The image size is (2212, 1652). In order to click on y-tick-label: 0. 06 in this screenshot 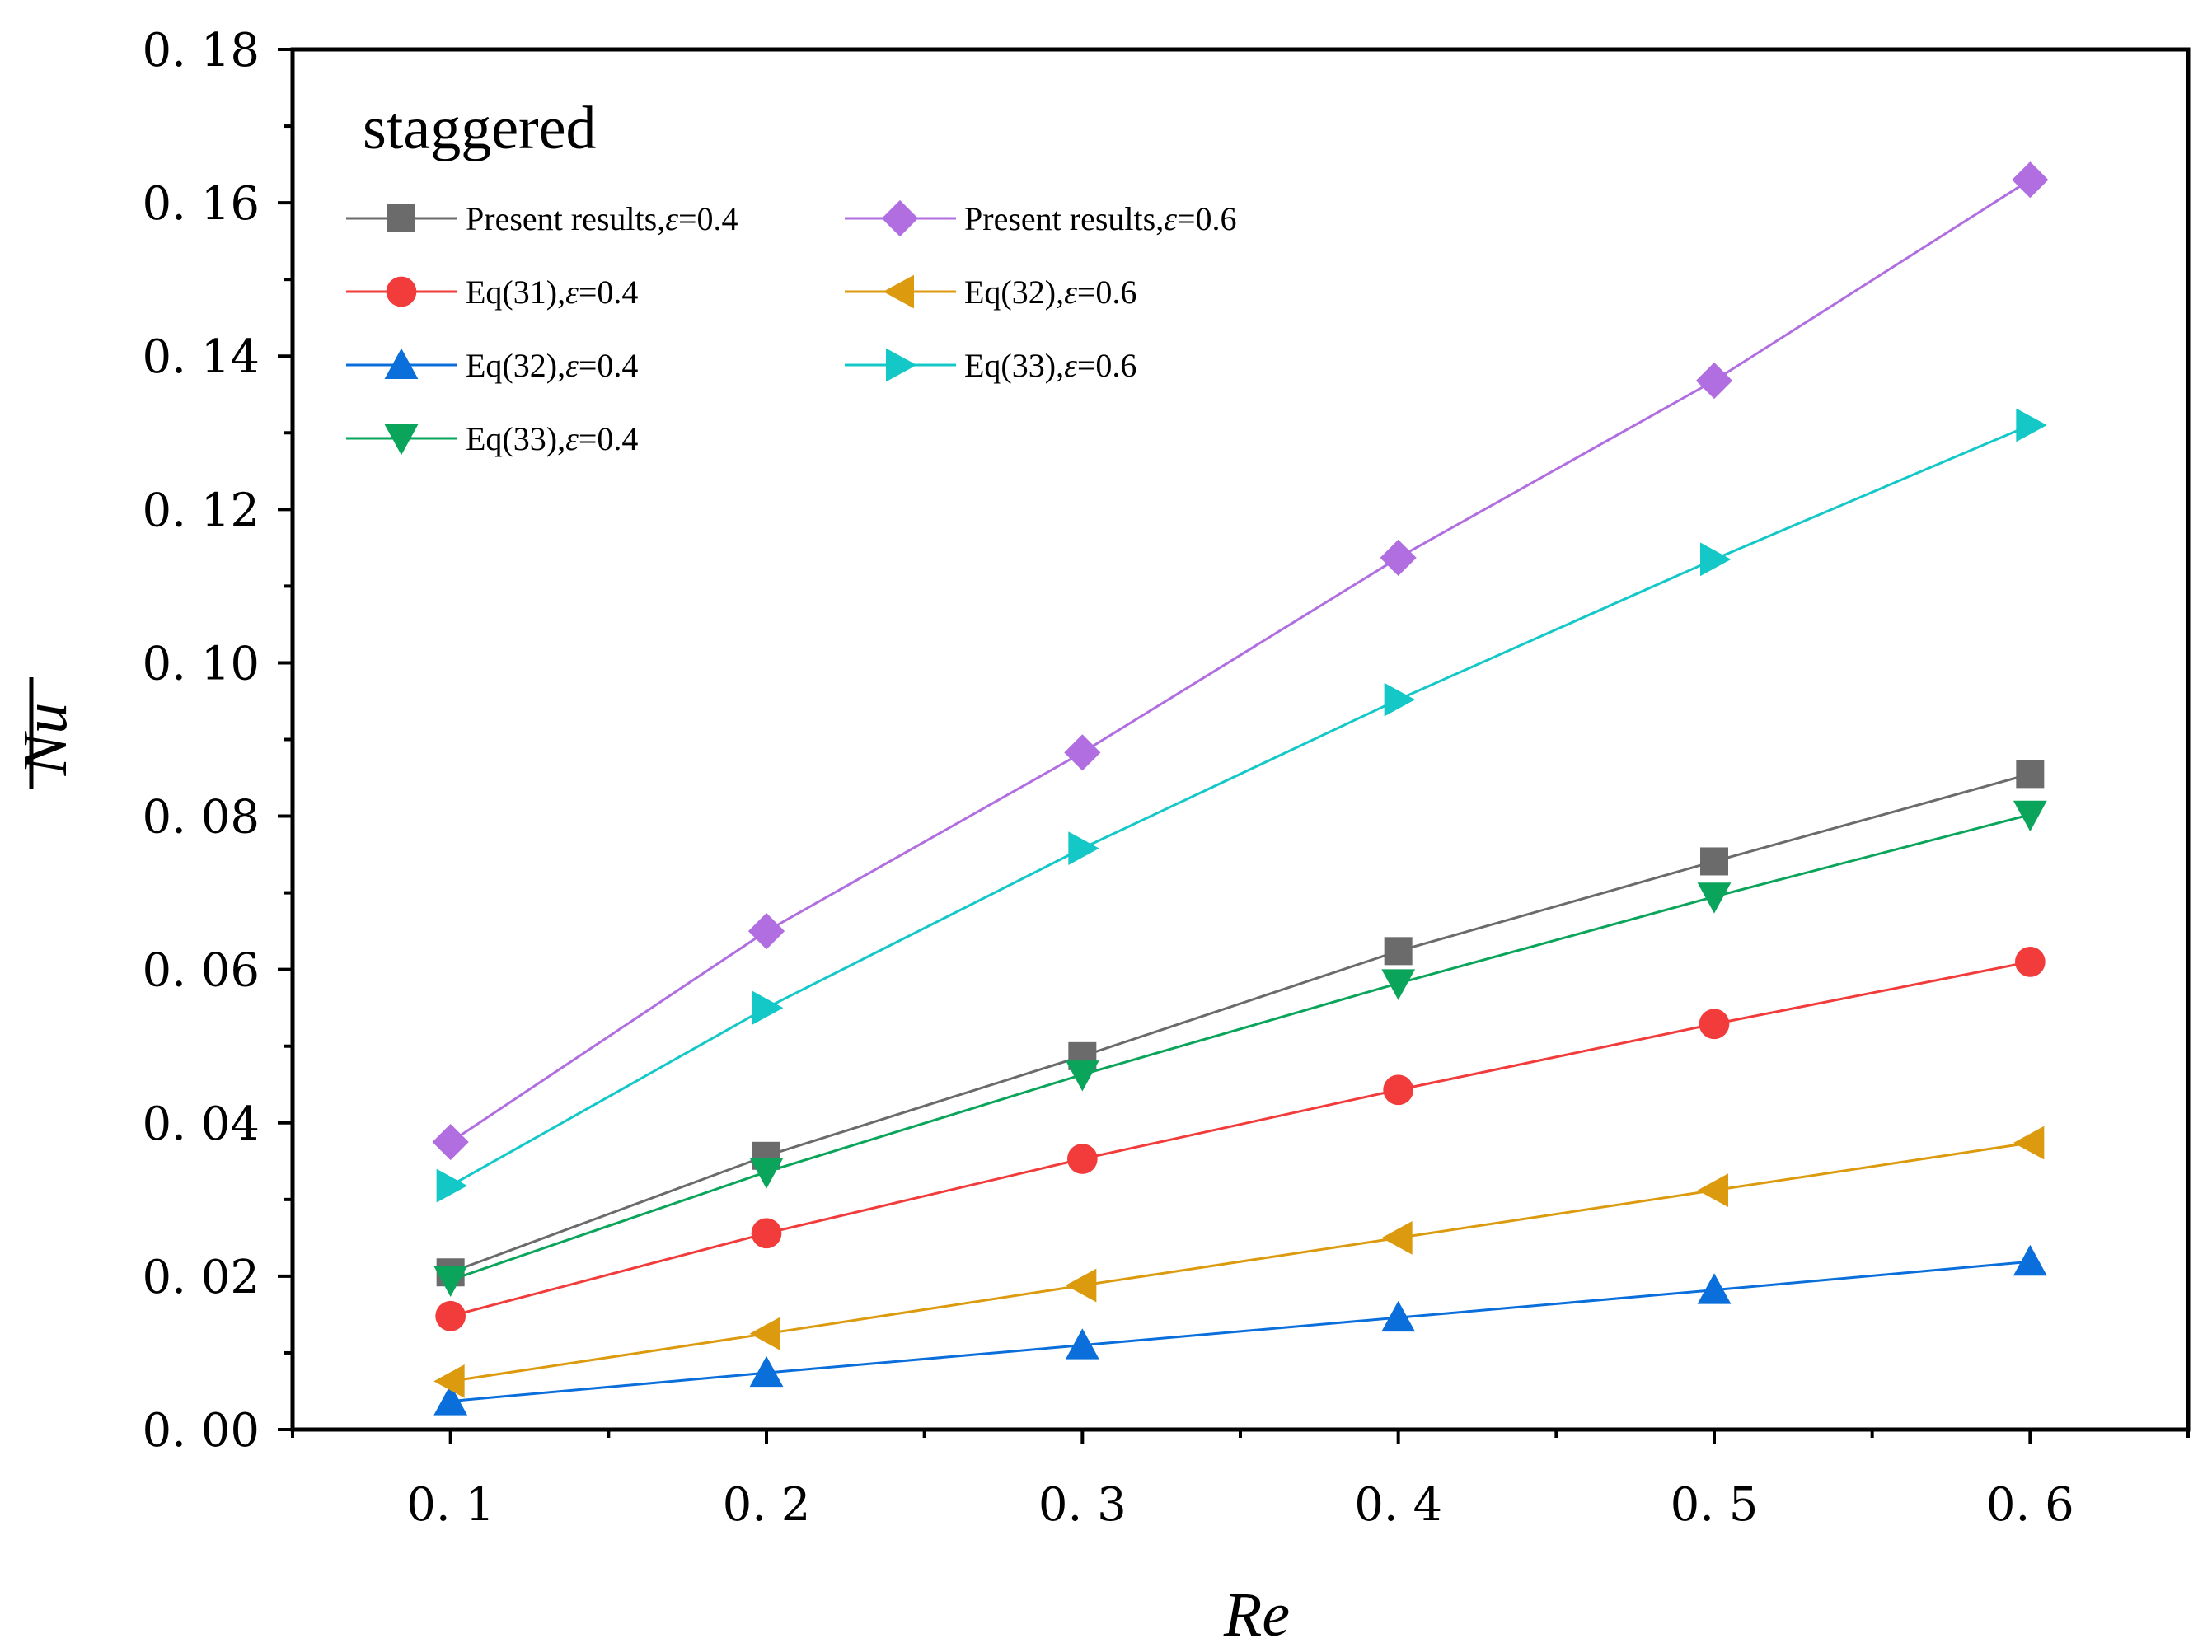, I will do `click(202, 971)`.